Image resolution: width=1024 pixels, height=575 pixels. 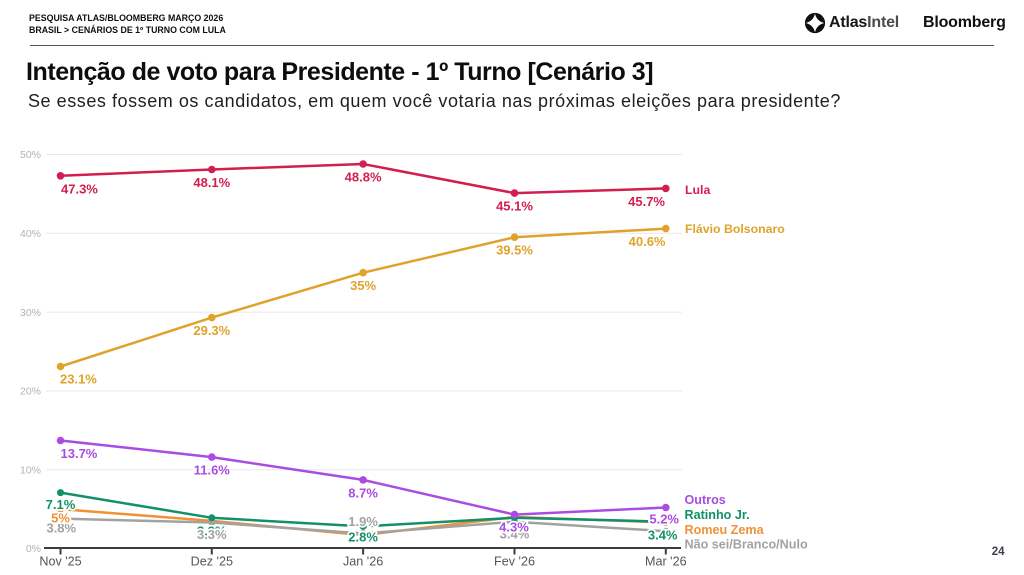 What do you see at coordinates (363, 562) in the screenshot?
I see `svg-text: Jan '26` at bounding box center [363, 562].